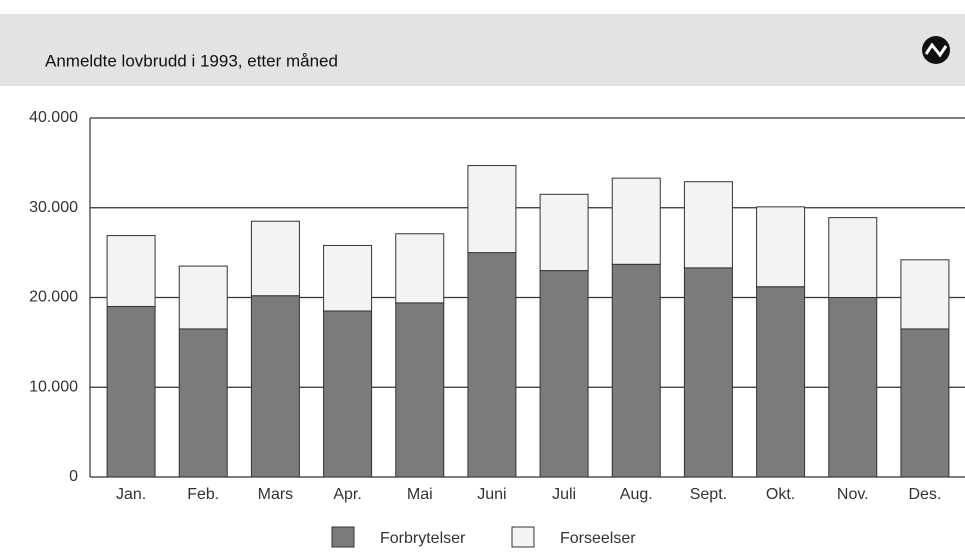 The width and height of the screenshot is (965, 556). I want to click on x-tick-label: Okt., so click(780, 494).